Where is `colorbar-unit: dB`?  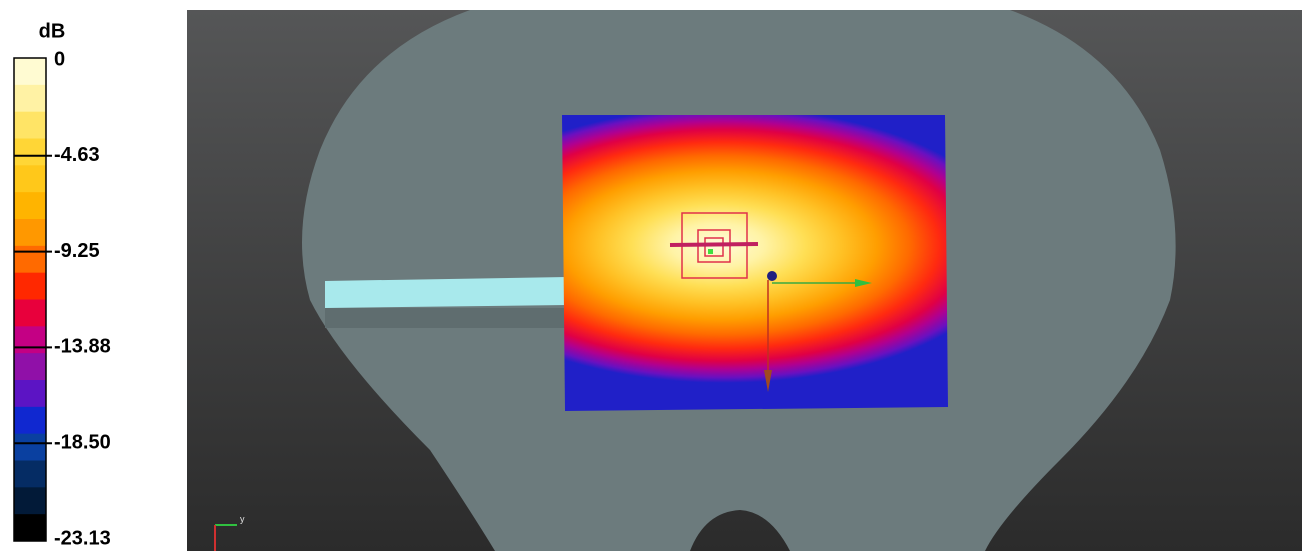
colorbar-unit: dB is located at coordinates (52, 31).